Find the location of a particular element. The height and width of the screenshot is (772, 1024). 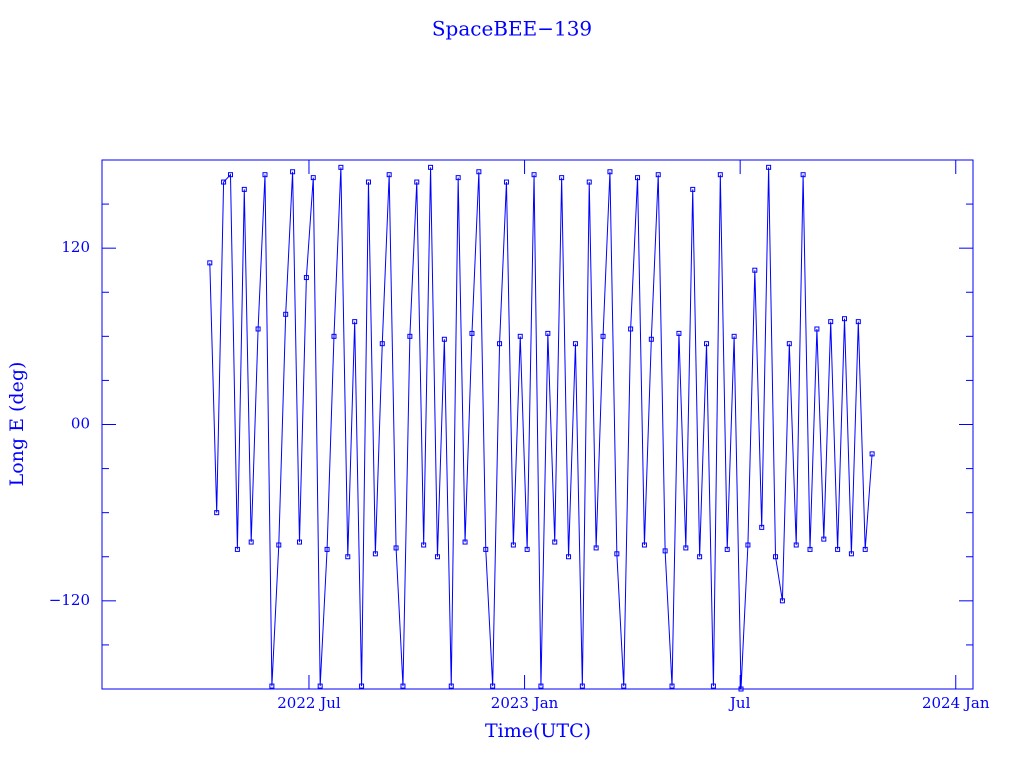

y-tick-label: 00 is located at coordinates (80, 424).